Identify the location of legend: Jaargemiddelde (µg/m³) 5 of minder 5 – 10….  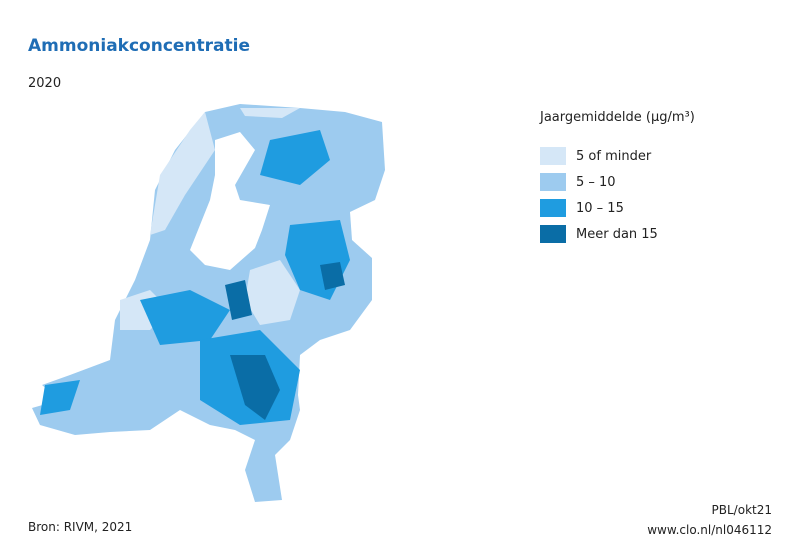
(617, 178).